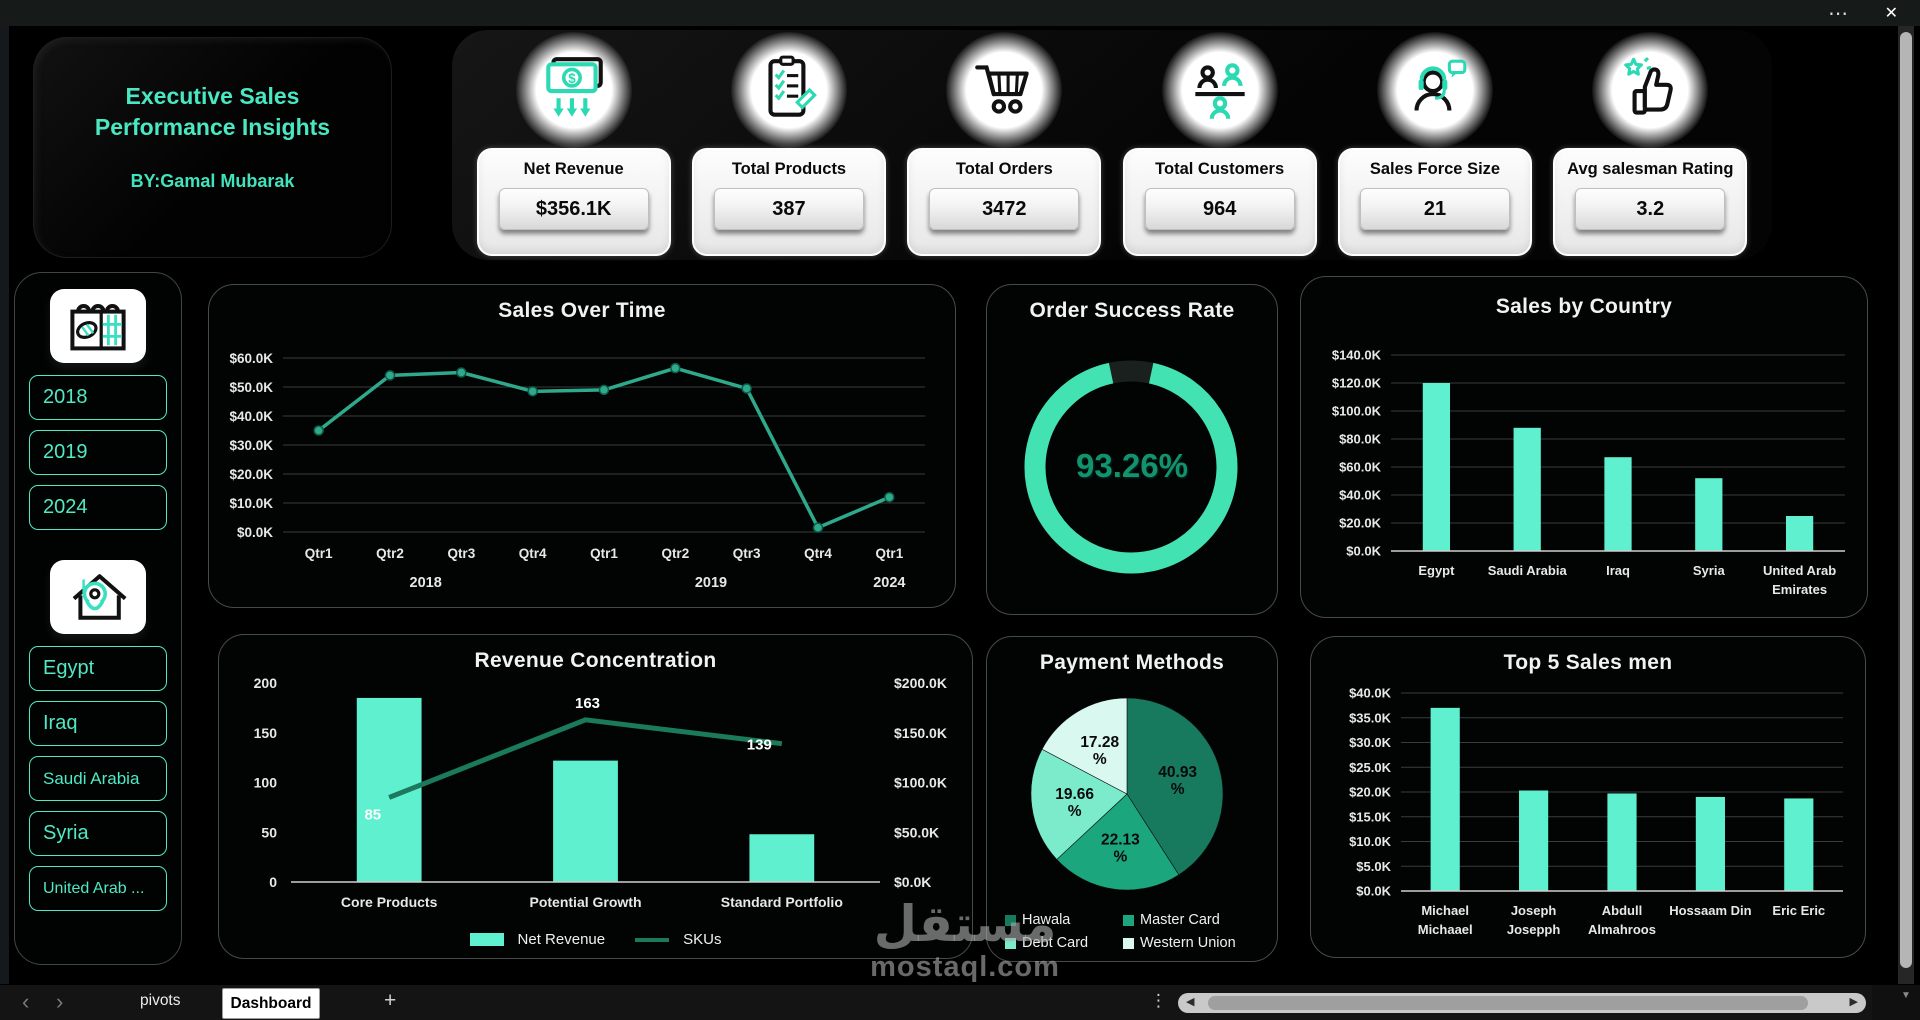  What do you see at coordinates (1436, 570) in the screenshot?
I see `svg-text: Egypt` at bounding box center [1436, 570].